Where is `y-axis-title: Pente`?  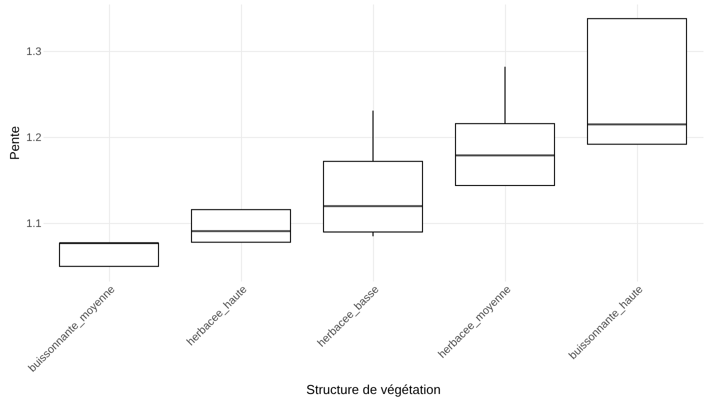
y-axis-title: Pente is located at coordinates (14, 143).